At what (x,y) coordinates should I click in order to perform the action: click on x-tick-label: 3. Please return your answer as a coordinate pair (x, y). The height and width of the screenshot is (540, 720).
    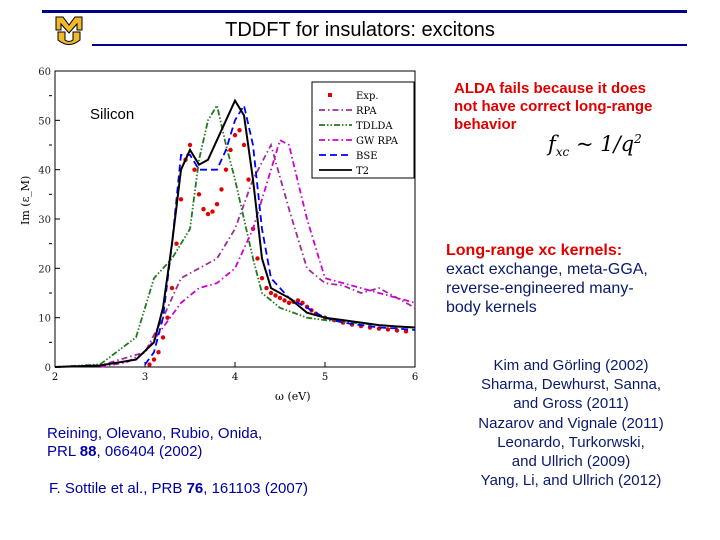
    Looking at the image, I should click on (145, 377).